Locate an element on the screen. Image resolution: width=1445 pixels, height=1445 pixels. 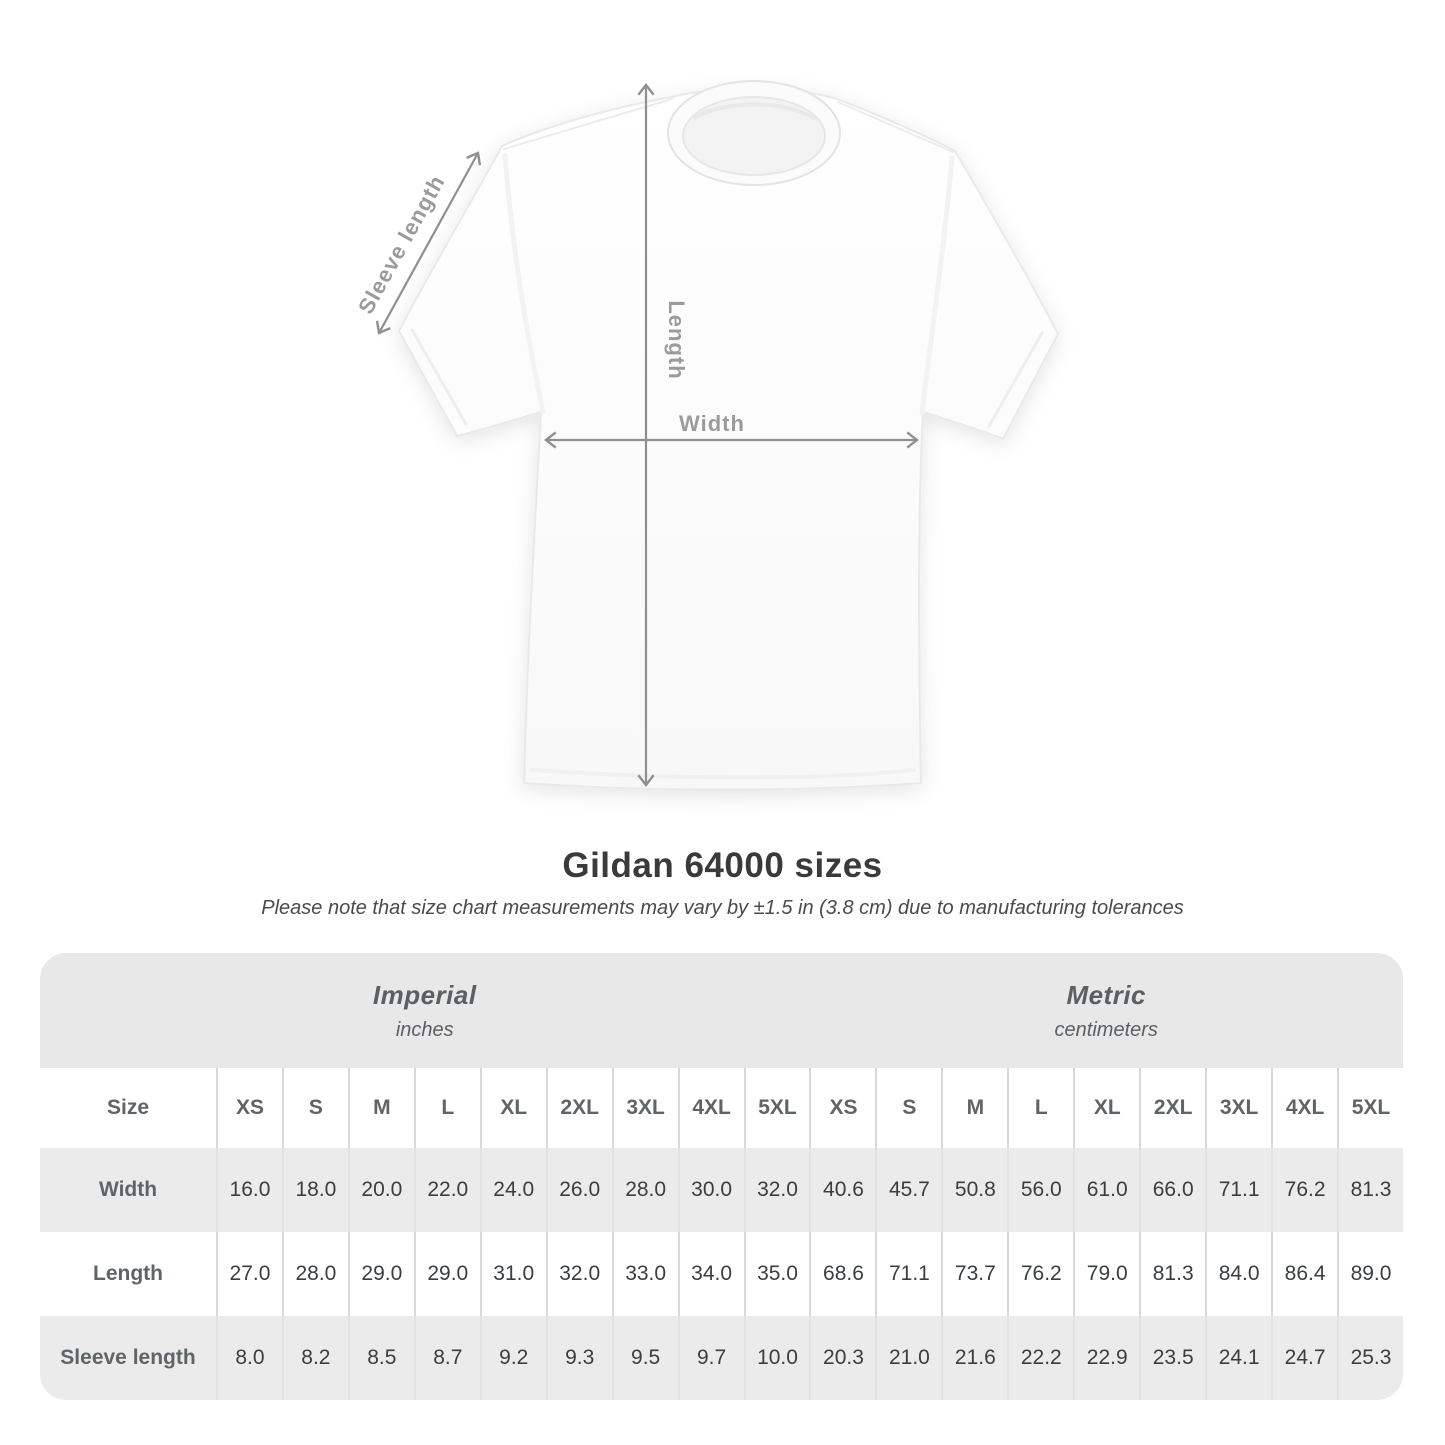
measurement-cell: 9.3 is located at coordinates (578, 1358).